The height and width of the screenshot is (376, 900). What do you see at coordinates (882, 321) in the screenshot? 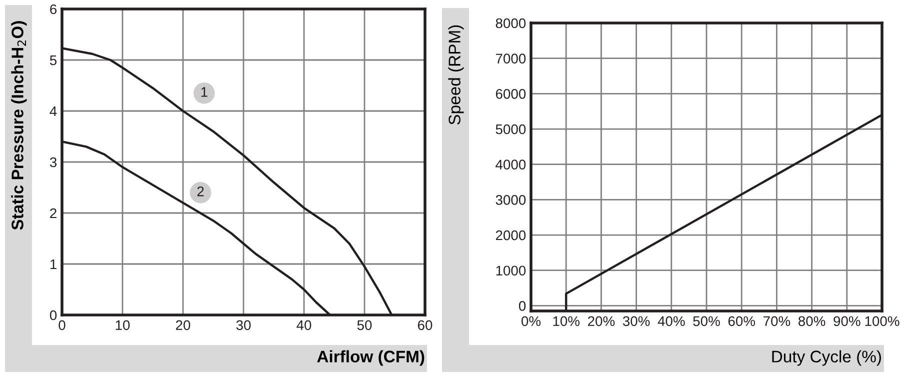
I see `x-tick-label: 100%` at bounding box center [882, 321].